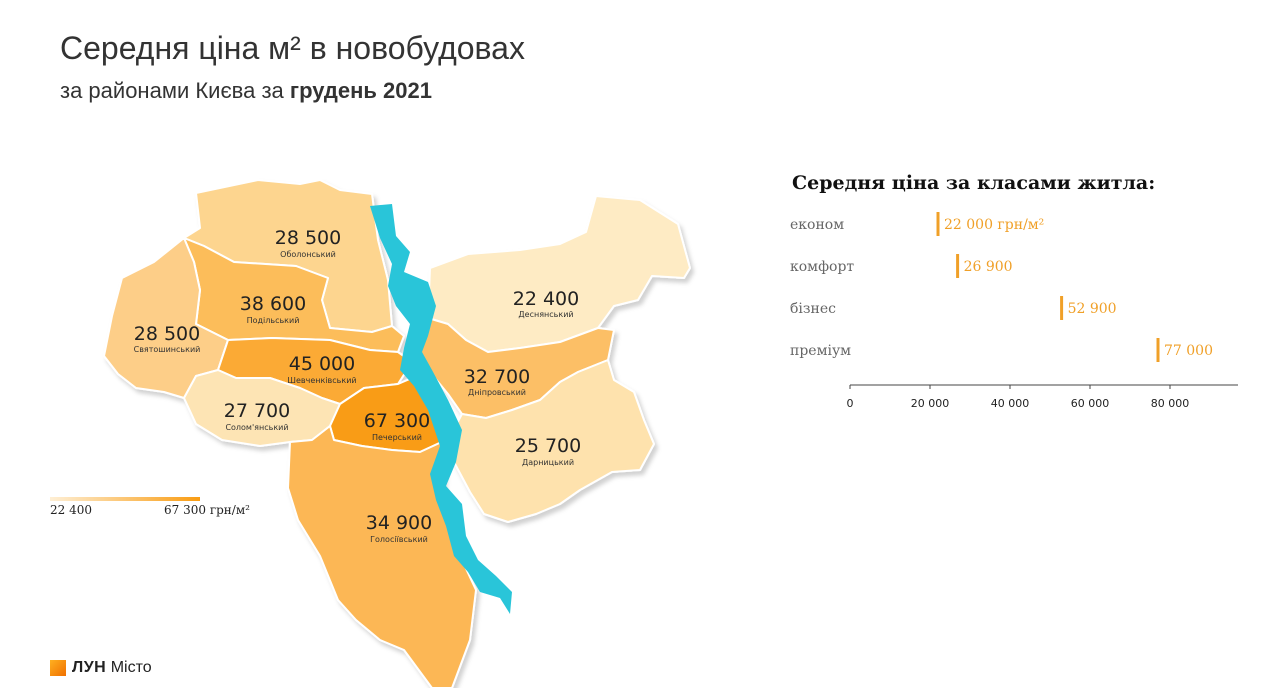 The image size is (1272, 688). What do you see at coordinates (175, 90) in the screenshot?
I see `subtitle-prefix: за районами Києва за` at bounding box center [175, 90].